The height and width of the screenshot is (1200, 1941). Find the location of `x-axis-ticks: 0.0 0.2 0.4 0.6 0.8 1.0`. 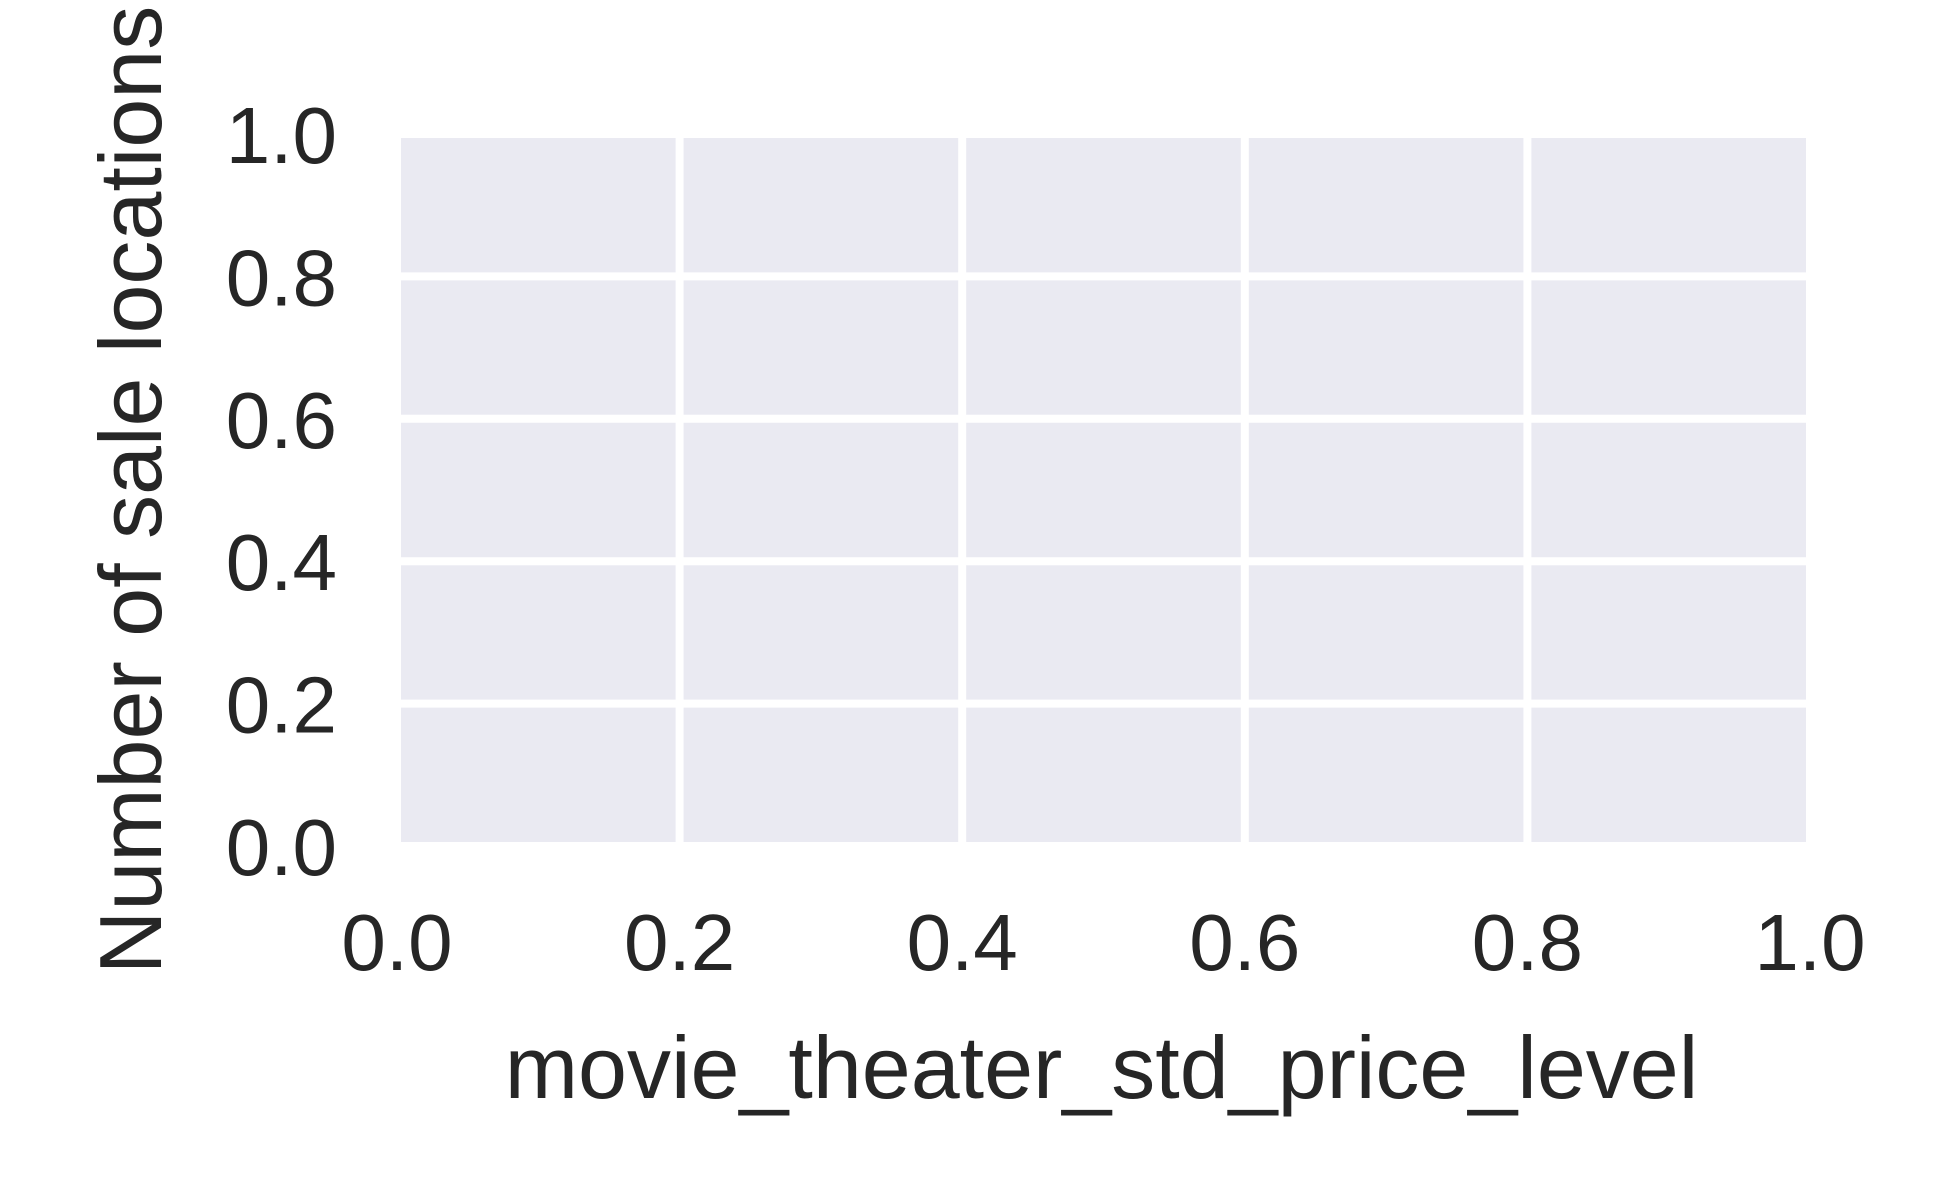

x-axis-ticks: 0.0 0.2 0.4 0.6 0.8 1.0 is located at coordinates (1103, 942).